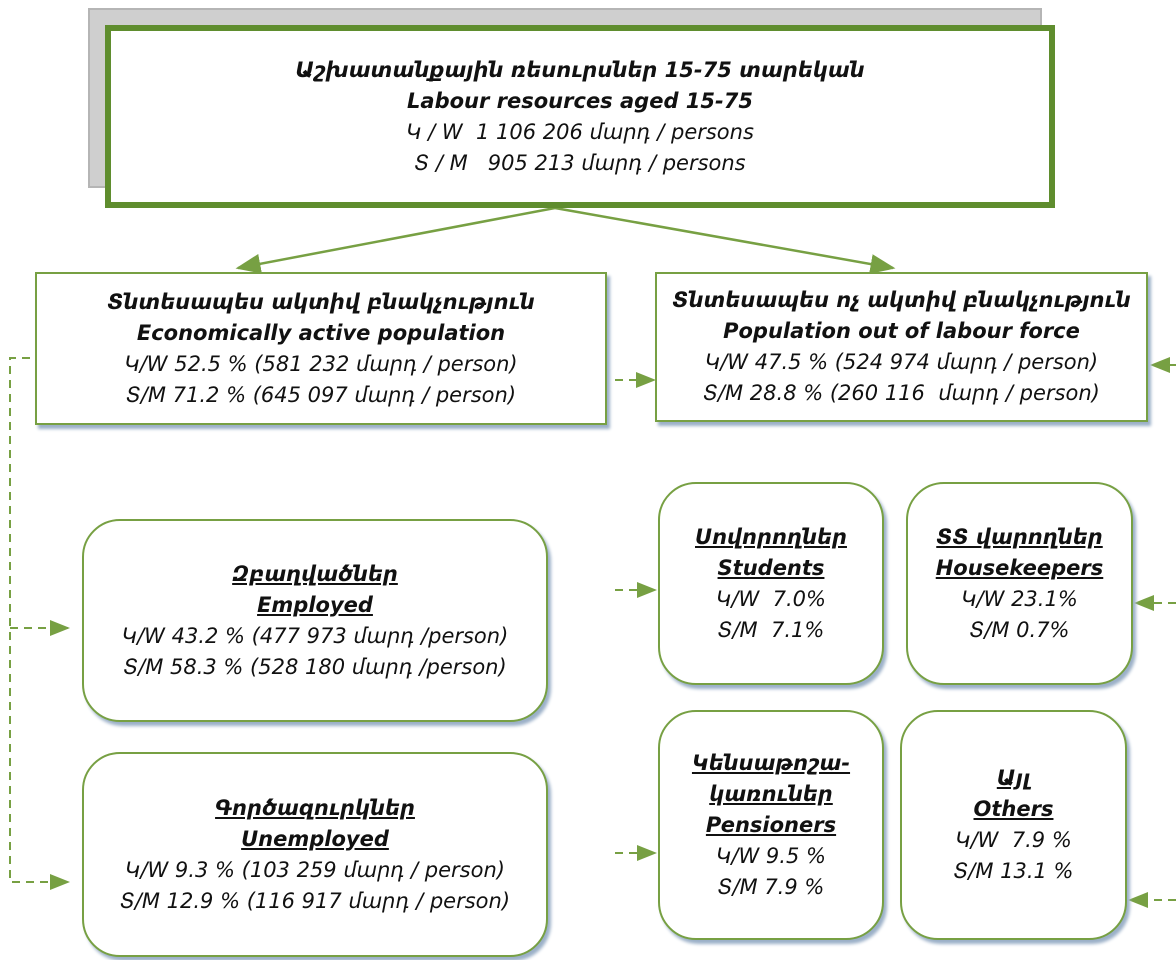 This screenshot has height=960, width=1176. I want to click on node-heading: Աշխատանքային ռեսուրսներ 15-75 տարեկան, so click(580, 69).